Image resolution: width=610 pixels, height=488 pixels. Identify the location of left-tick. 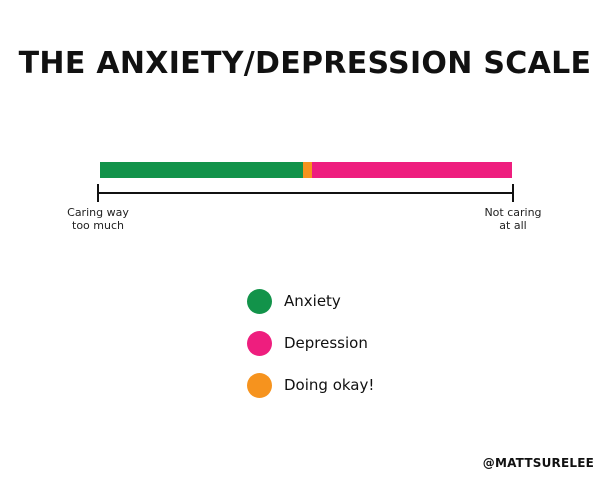
(98, 193).